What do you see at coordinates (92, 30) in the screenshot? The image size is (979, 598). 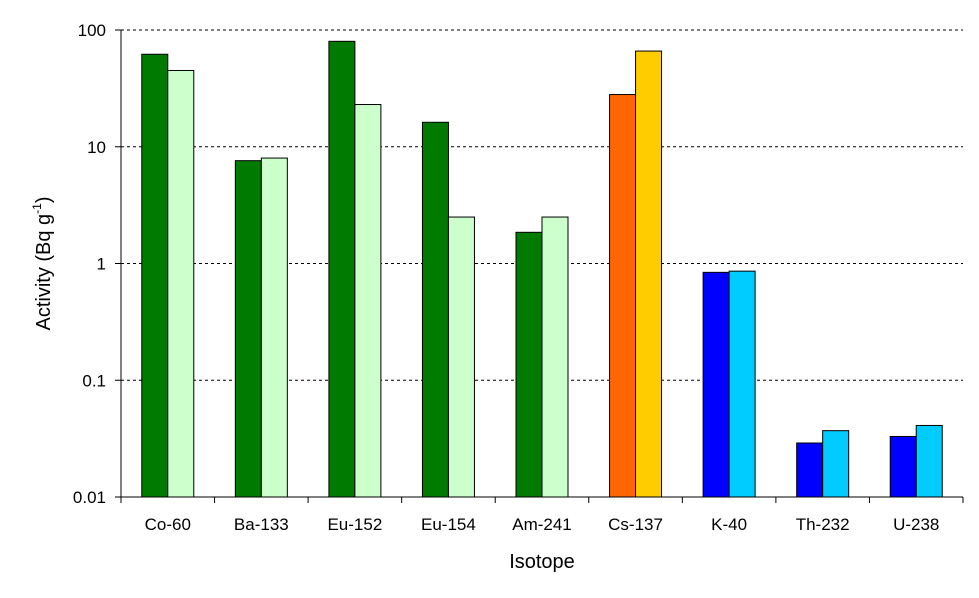 I see `y-tick-label: 100` at bounding box center [92, 30].